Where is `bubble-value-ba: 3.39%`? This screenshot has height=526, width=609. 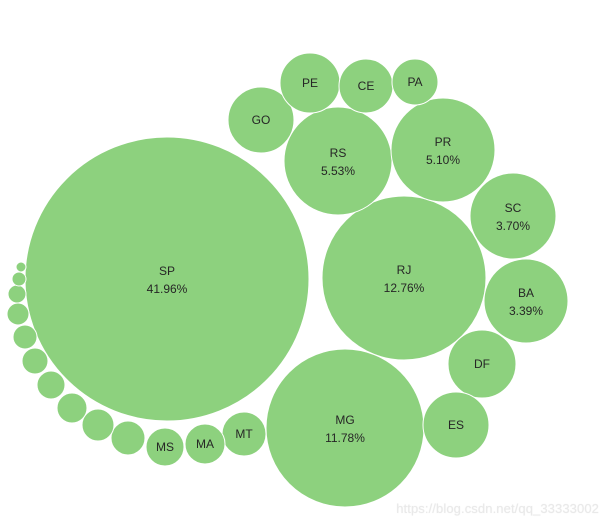 bubble-value-ba: 3.39% is located at coordinates (526, 311).